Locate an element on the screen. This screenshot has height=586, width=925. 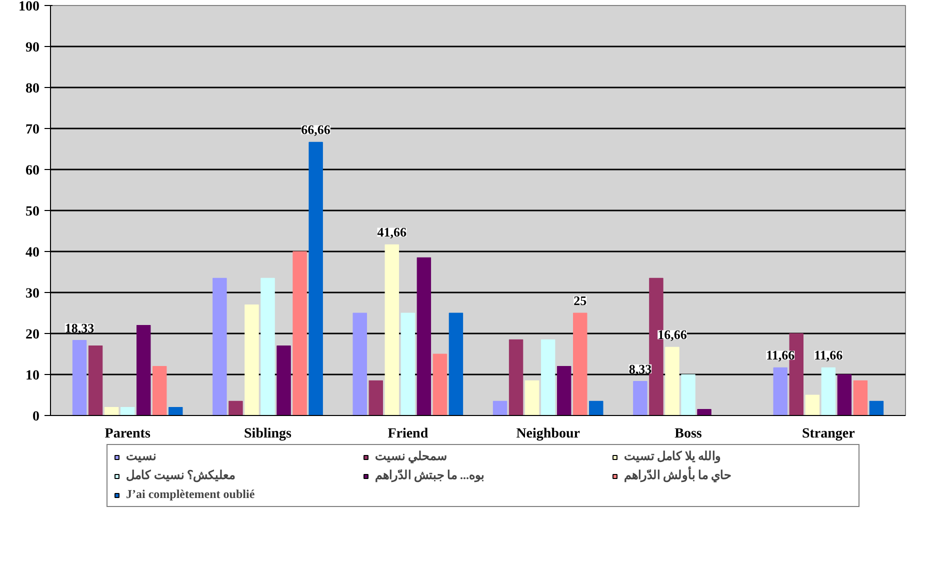
legend-label: والله يلا كامل تسيت is located at coordinates (673, 456).